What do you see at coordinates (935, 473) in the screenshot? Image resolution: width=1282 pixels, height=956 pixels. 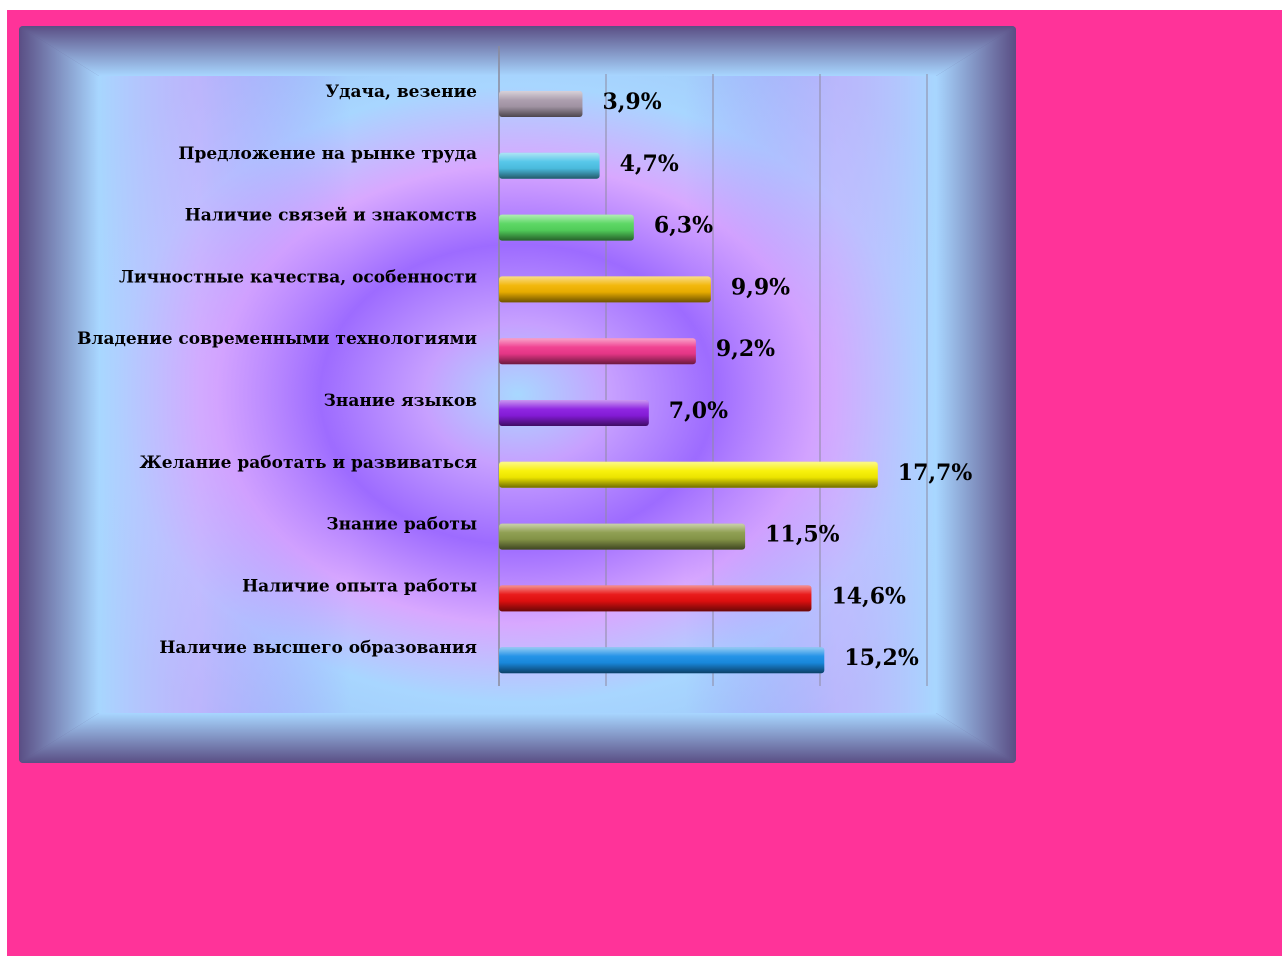 I see `data-label: 17,7%` at bounding box center [935, 473].